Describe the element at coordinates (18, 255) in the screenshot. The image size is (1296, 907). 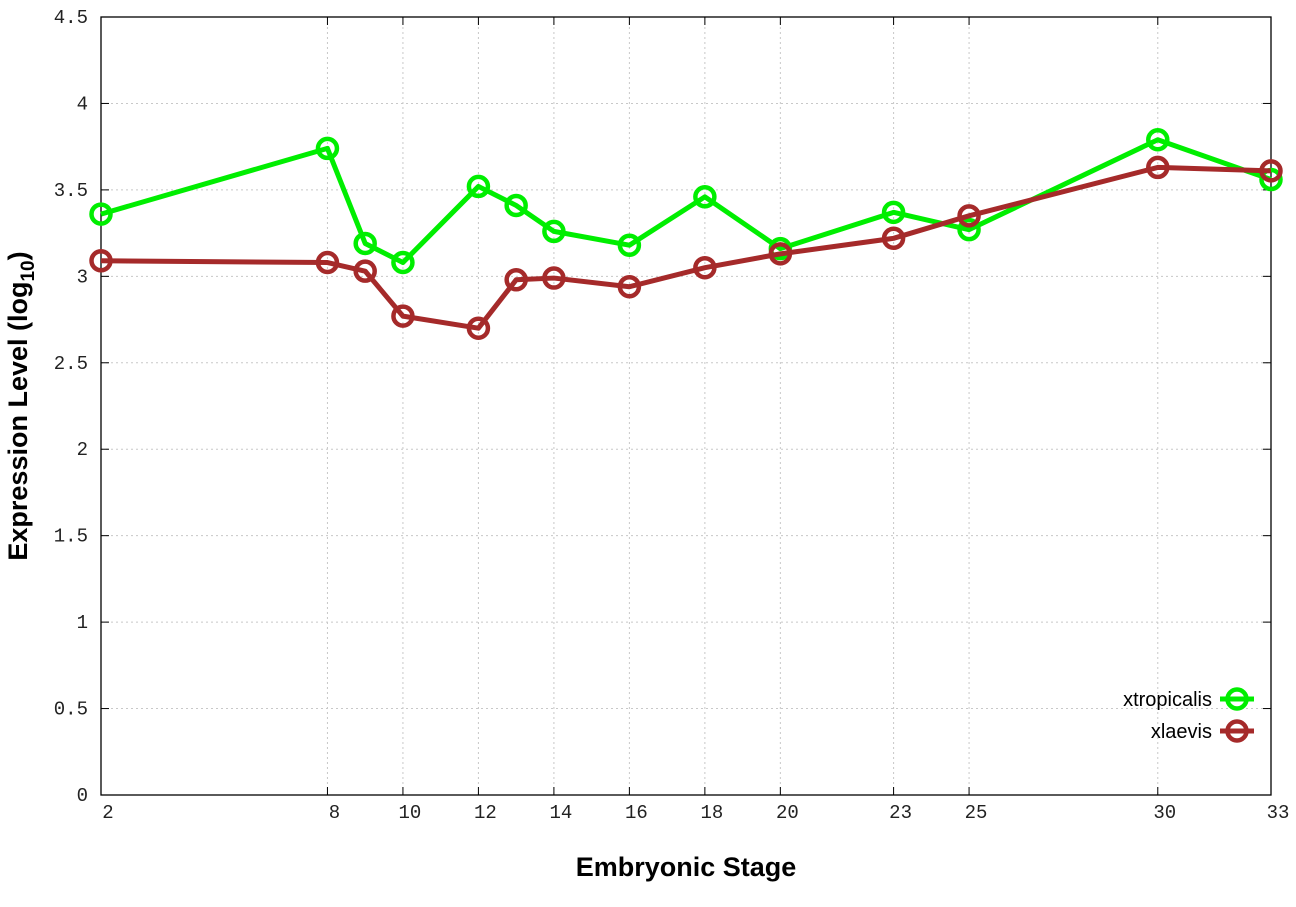
I see `y-axis-label-end: )` at that location.